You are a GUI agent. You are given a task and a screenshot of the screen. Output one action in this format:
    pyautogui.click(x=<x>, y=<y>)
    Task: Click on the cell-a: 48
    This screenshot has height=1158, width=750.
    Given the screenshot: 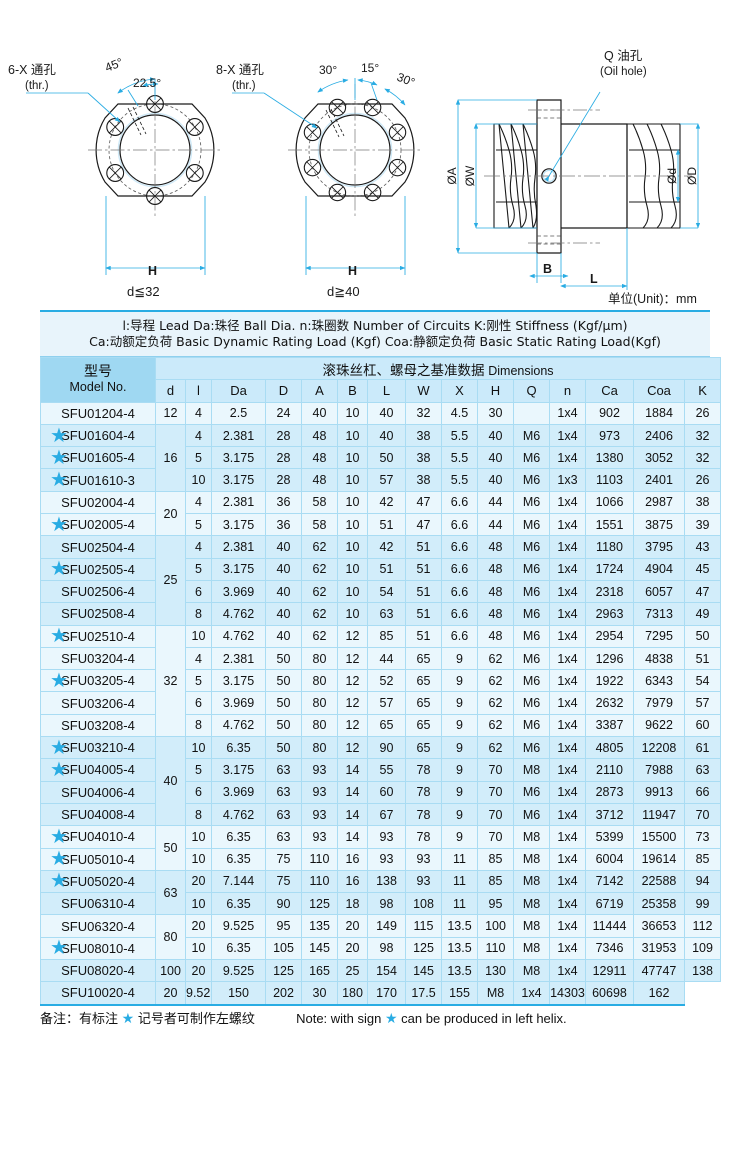 What is the action you would take?
    pyautogui.click(x=319, y=435)
    